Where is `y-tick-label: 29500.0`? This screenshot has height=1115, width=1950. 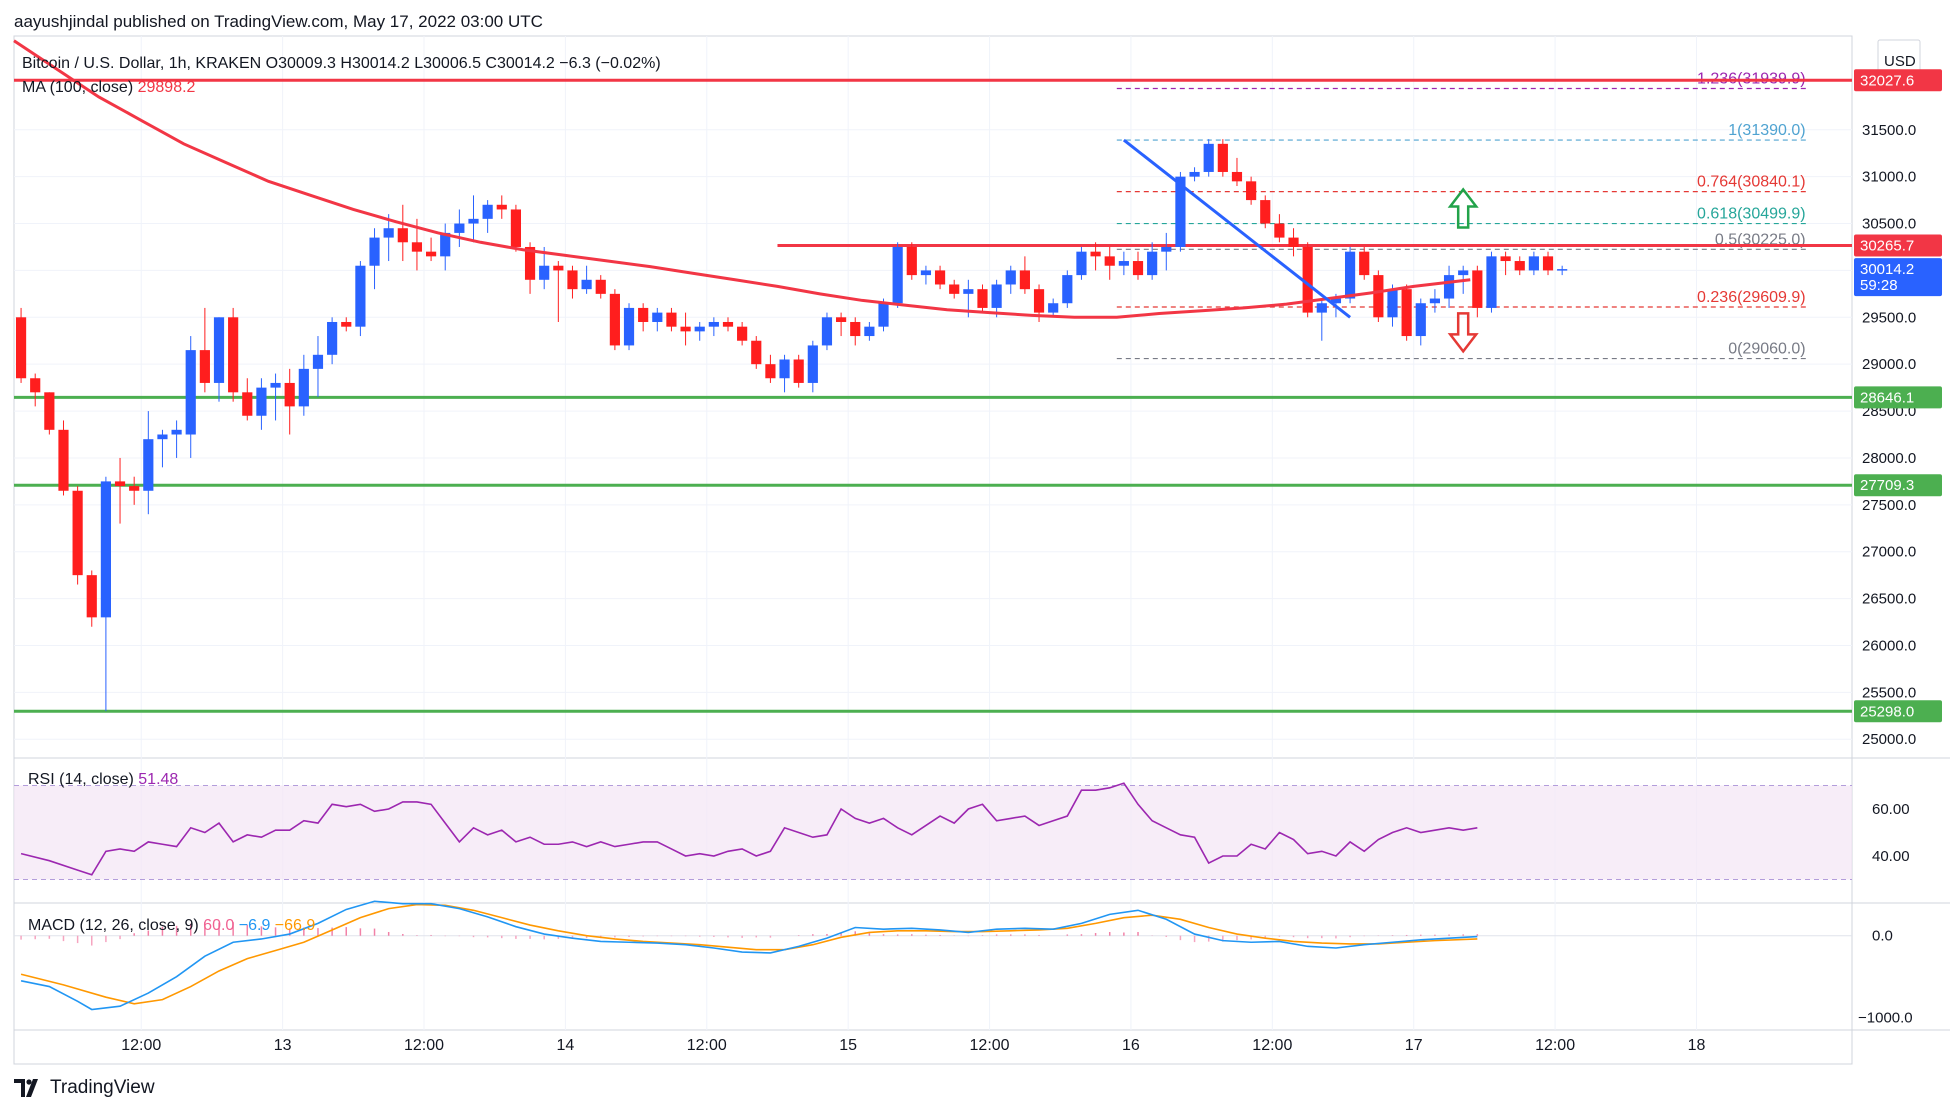 y-tick-label: 29500.0 is located at coordinates (1889, 317).